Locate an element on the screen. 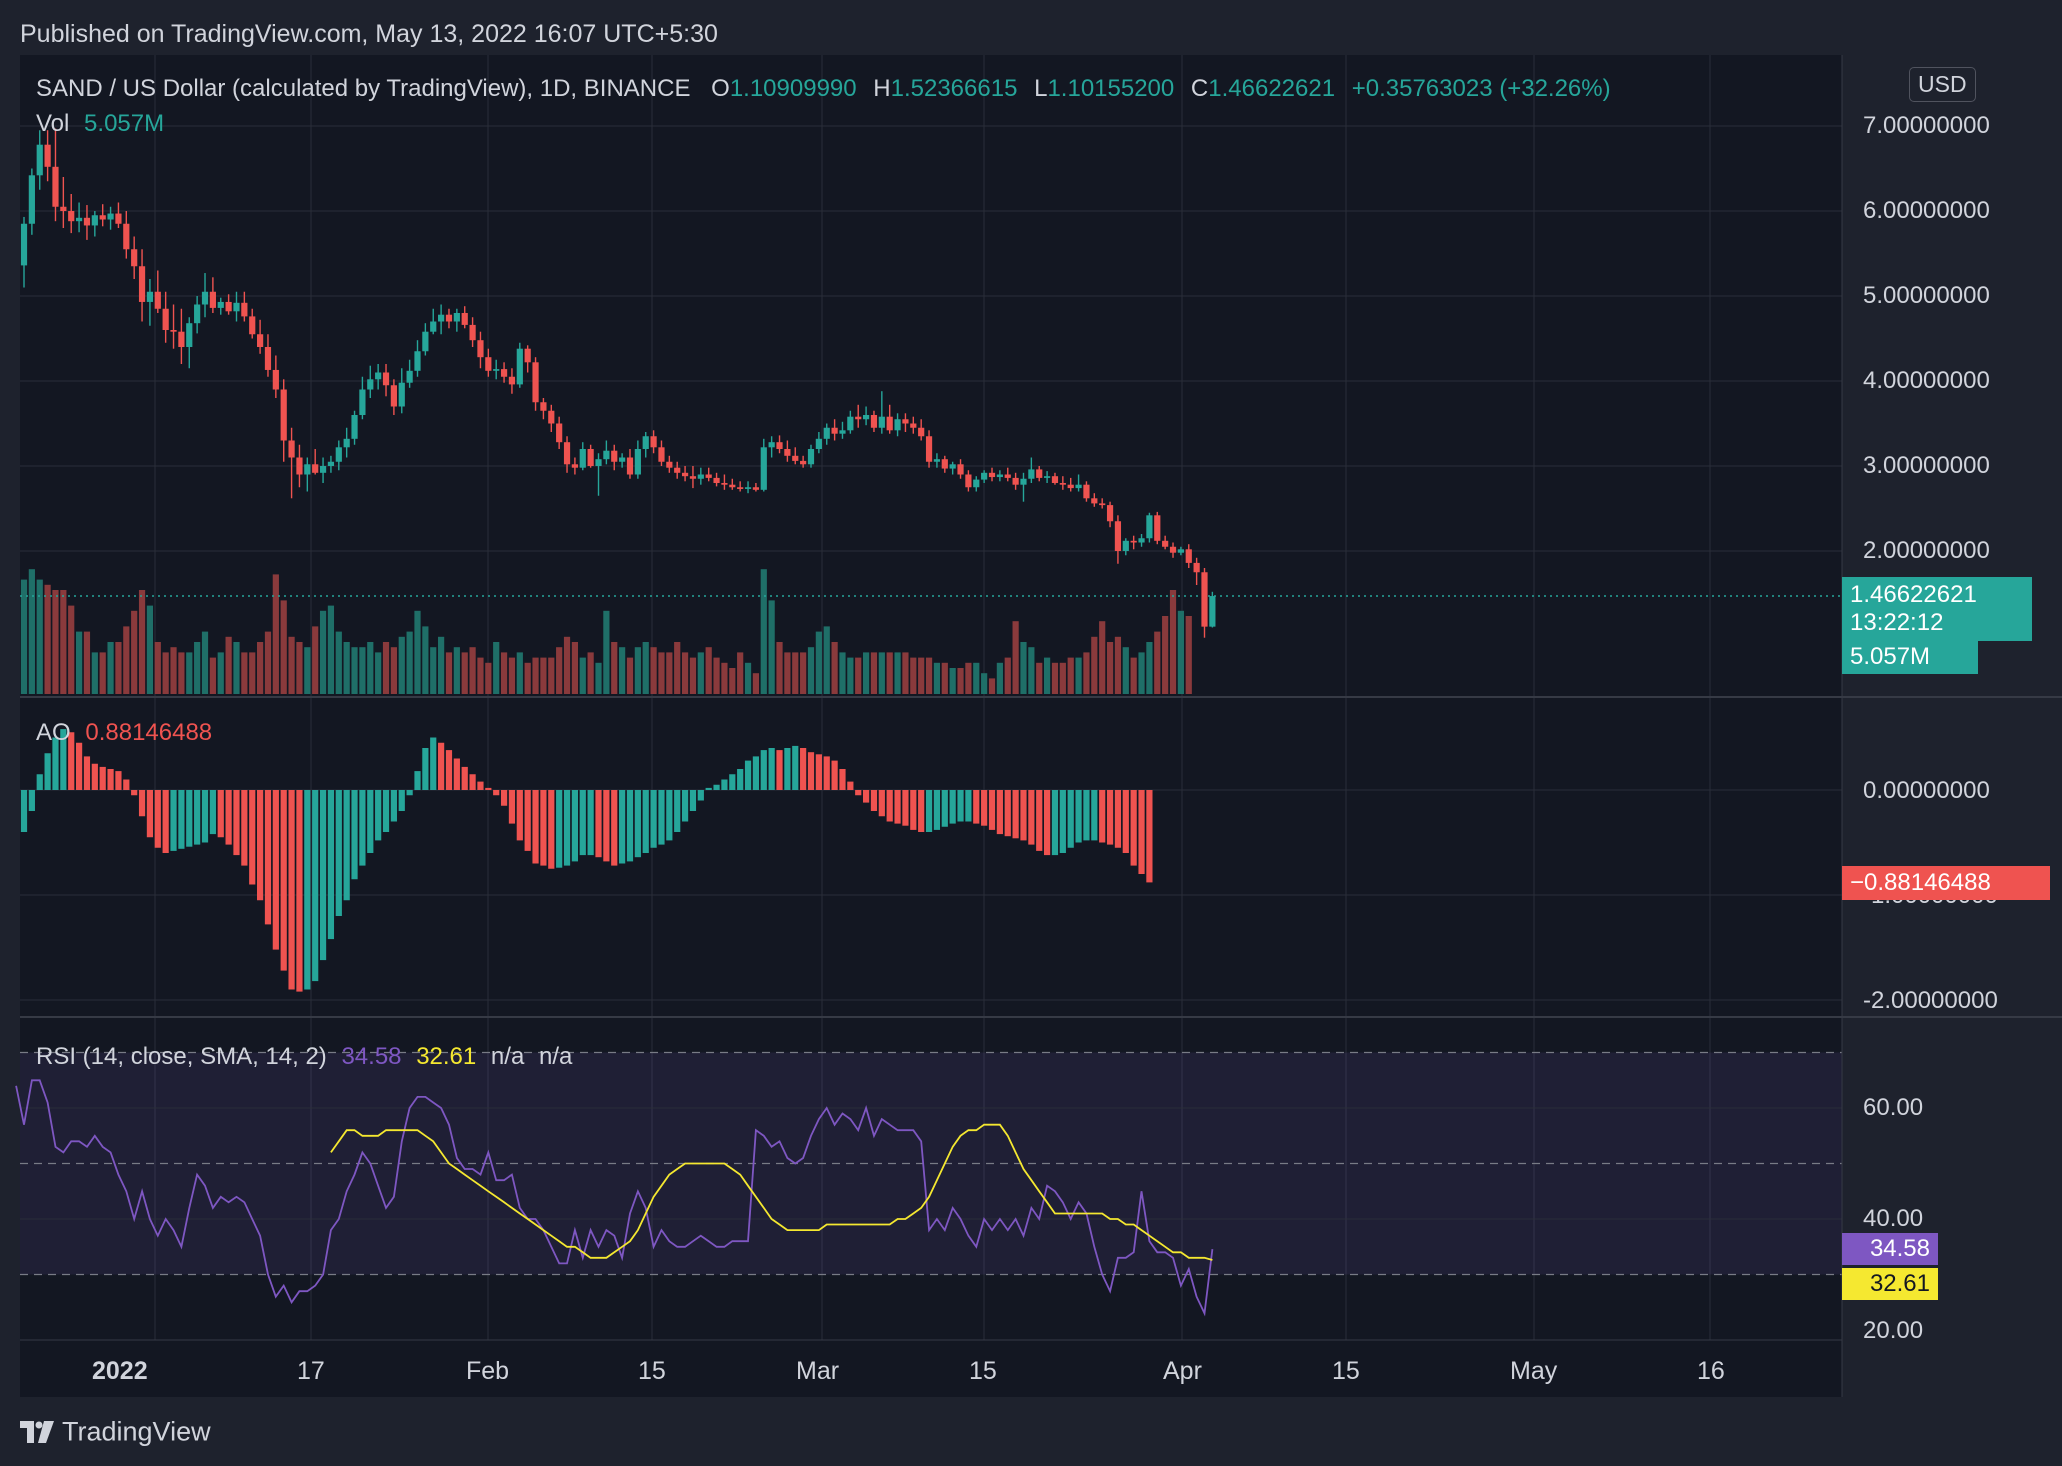 The width and height of the screenshot is (2062, 1466). last-price-badge: 1.46622621 13:22:12 is located at coordinates (1937, 609).